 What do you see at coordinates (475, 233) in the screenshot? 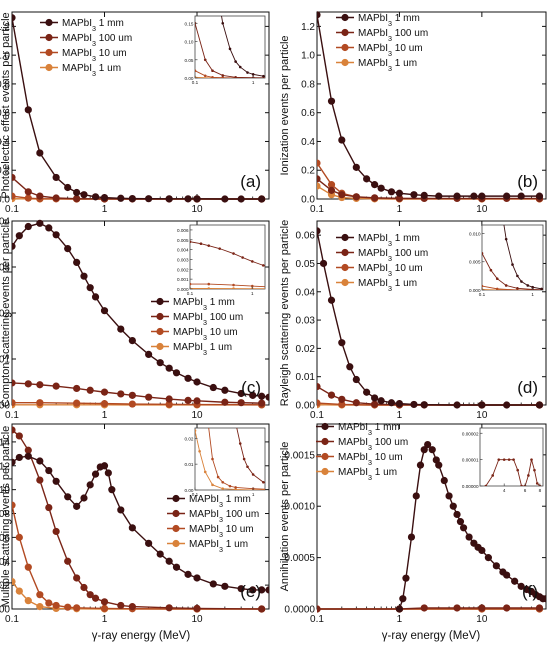
I see `inset-y-tick-label: 0.010` at bounding box center [475, 233].